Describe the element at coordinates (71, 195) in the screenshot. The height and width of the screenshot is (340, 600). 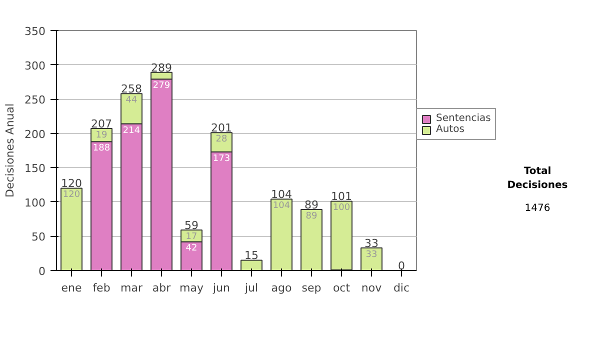
I see `data-label: 120` at that location.